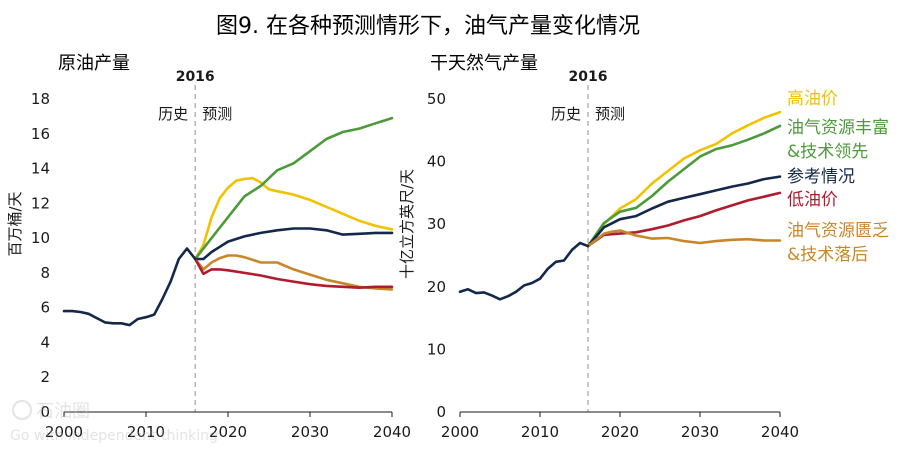  Describe the element at coordinates (195, 77) in the screenshot. I see `oil-divider-year-label: 2016` at that location.